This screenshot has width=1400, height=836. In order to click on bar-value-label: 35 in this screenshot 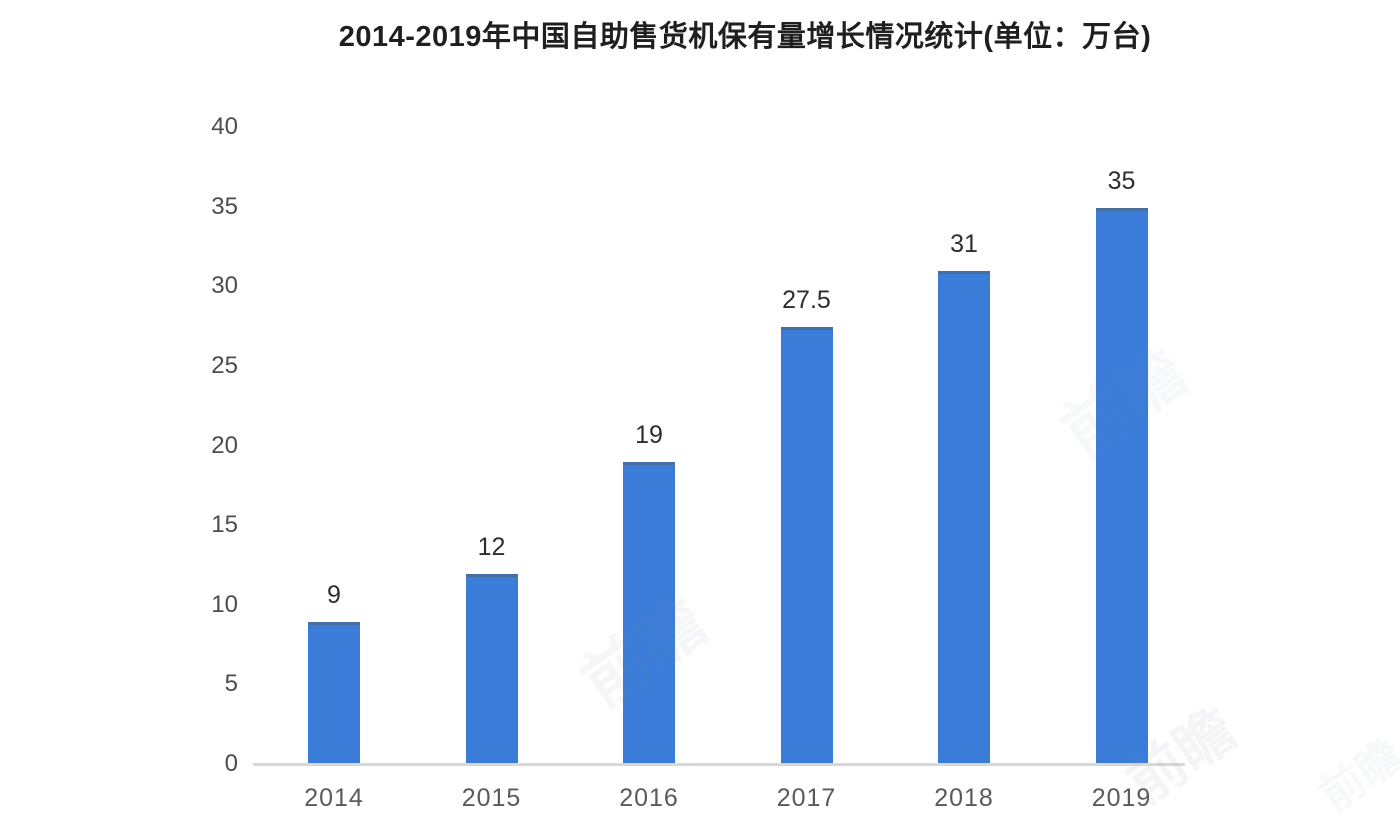, I will do `click(1121, 180)`.